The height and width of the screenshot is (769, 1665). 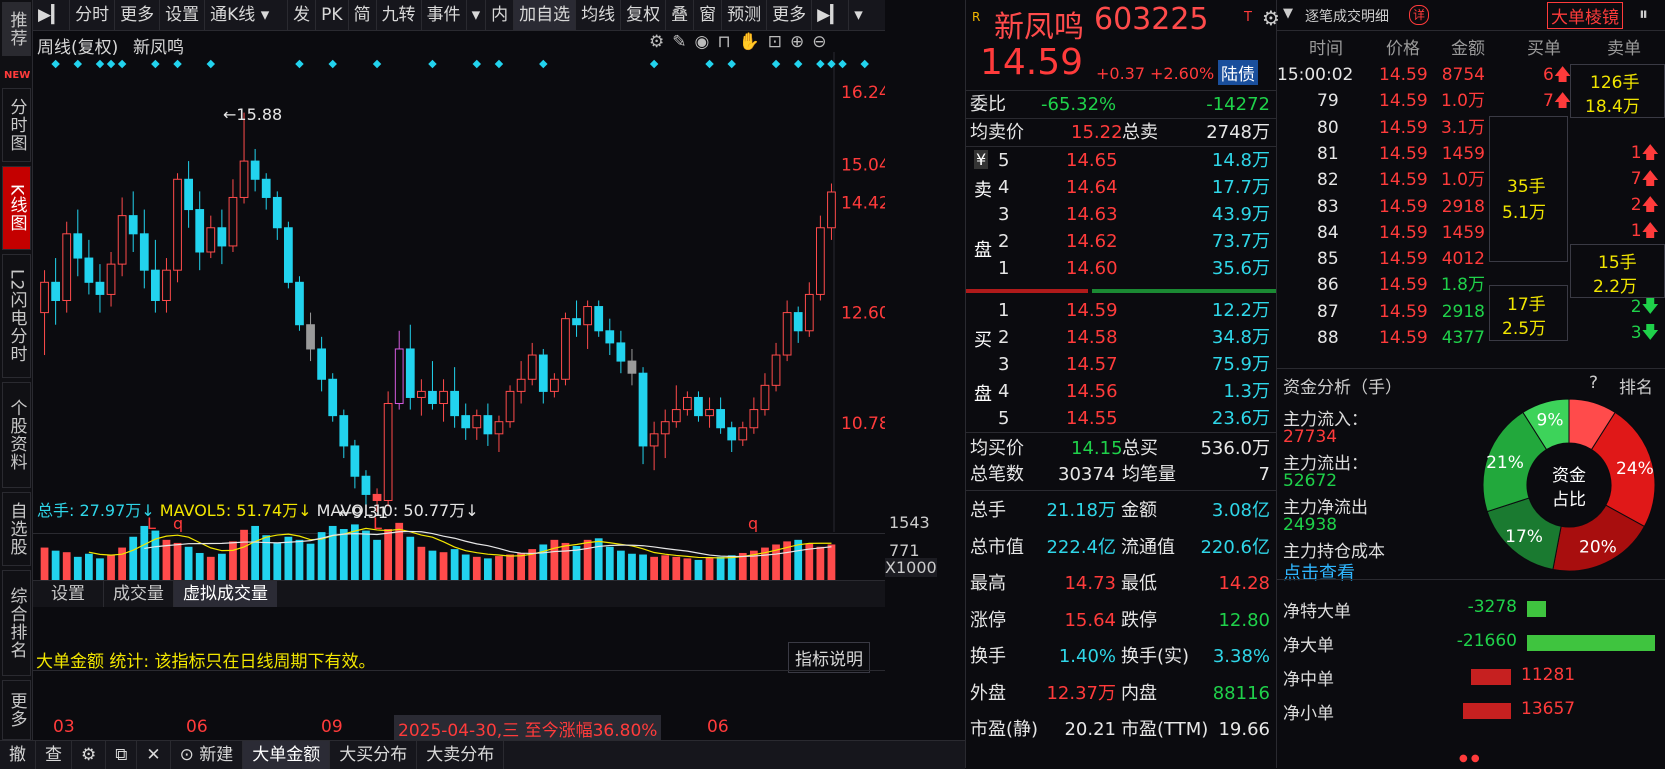 What do you see at coordinates (444, 15) in the screenshot?
I see `toolbar-events: 事件` at bounding box center [444, 15].